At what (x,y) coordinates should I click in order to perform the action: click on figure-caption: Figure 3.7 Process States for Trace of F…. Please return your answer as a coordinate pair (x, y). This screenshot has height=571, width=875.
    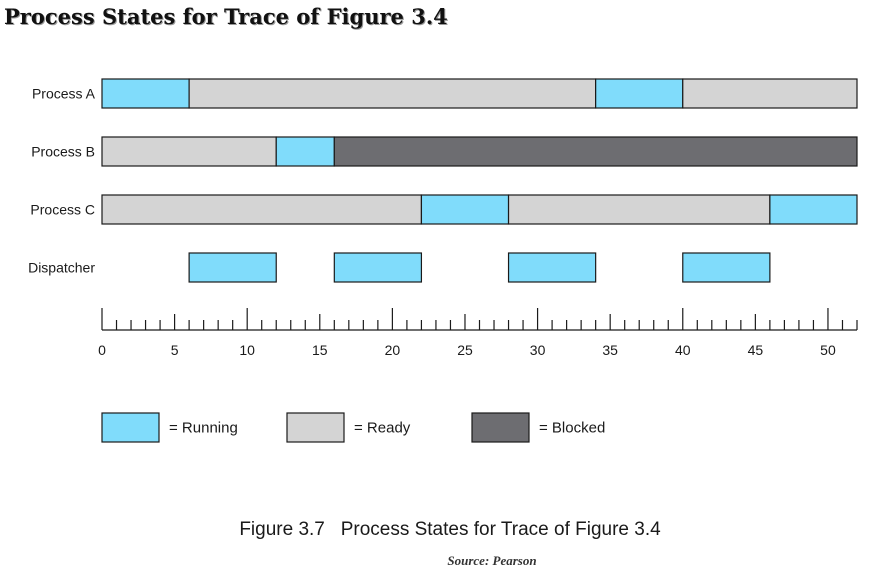
    Looking at the image, I should click on (450, 529).